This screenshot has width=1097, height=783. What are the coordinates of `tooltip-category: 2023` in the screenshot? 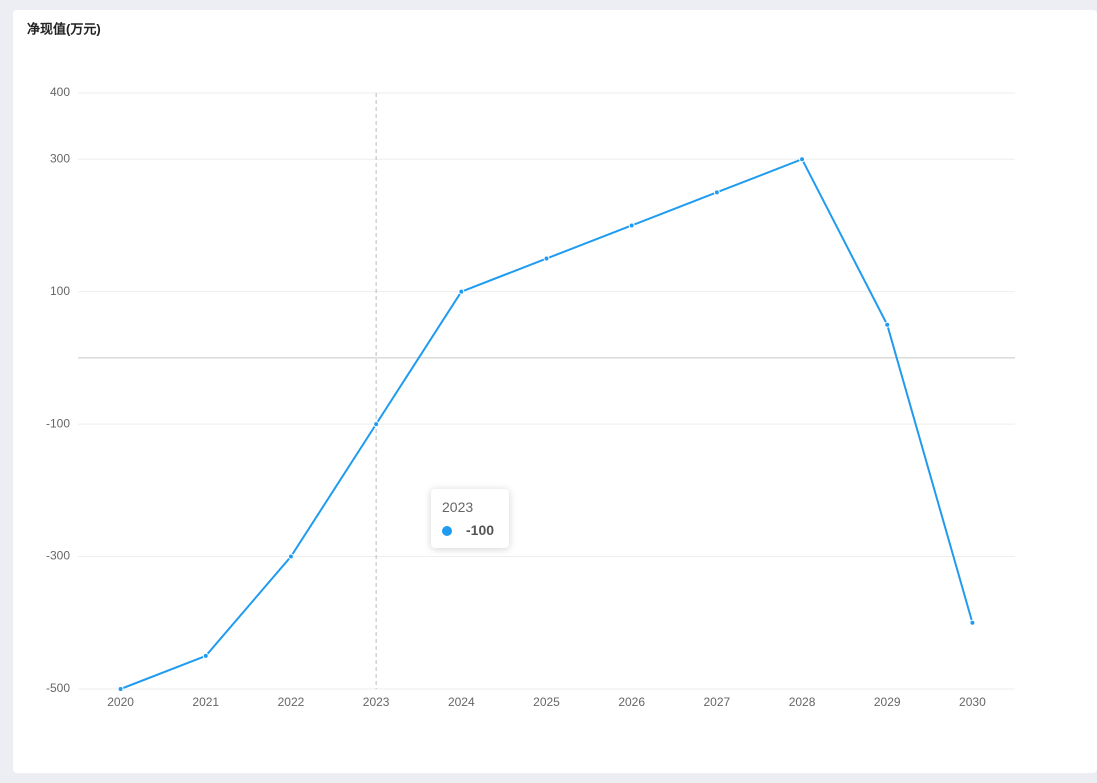 It's located at (458, 507).